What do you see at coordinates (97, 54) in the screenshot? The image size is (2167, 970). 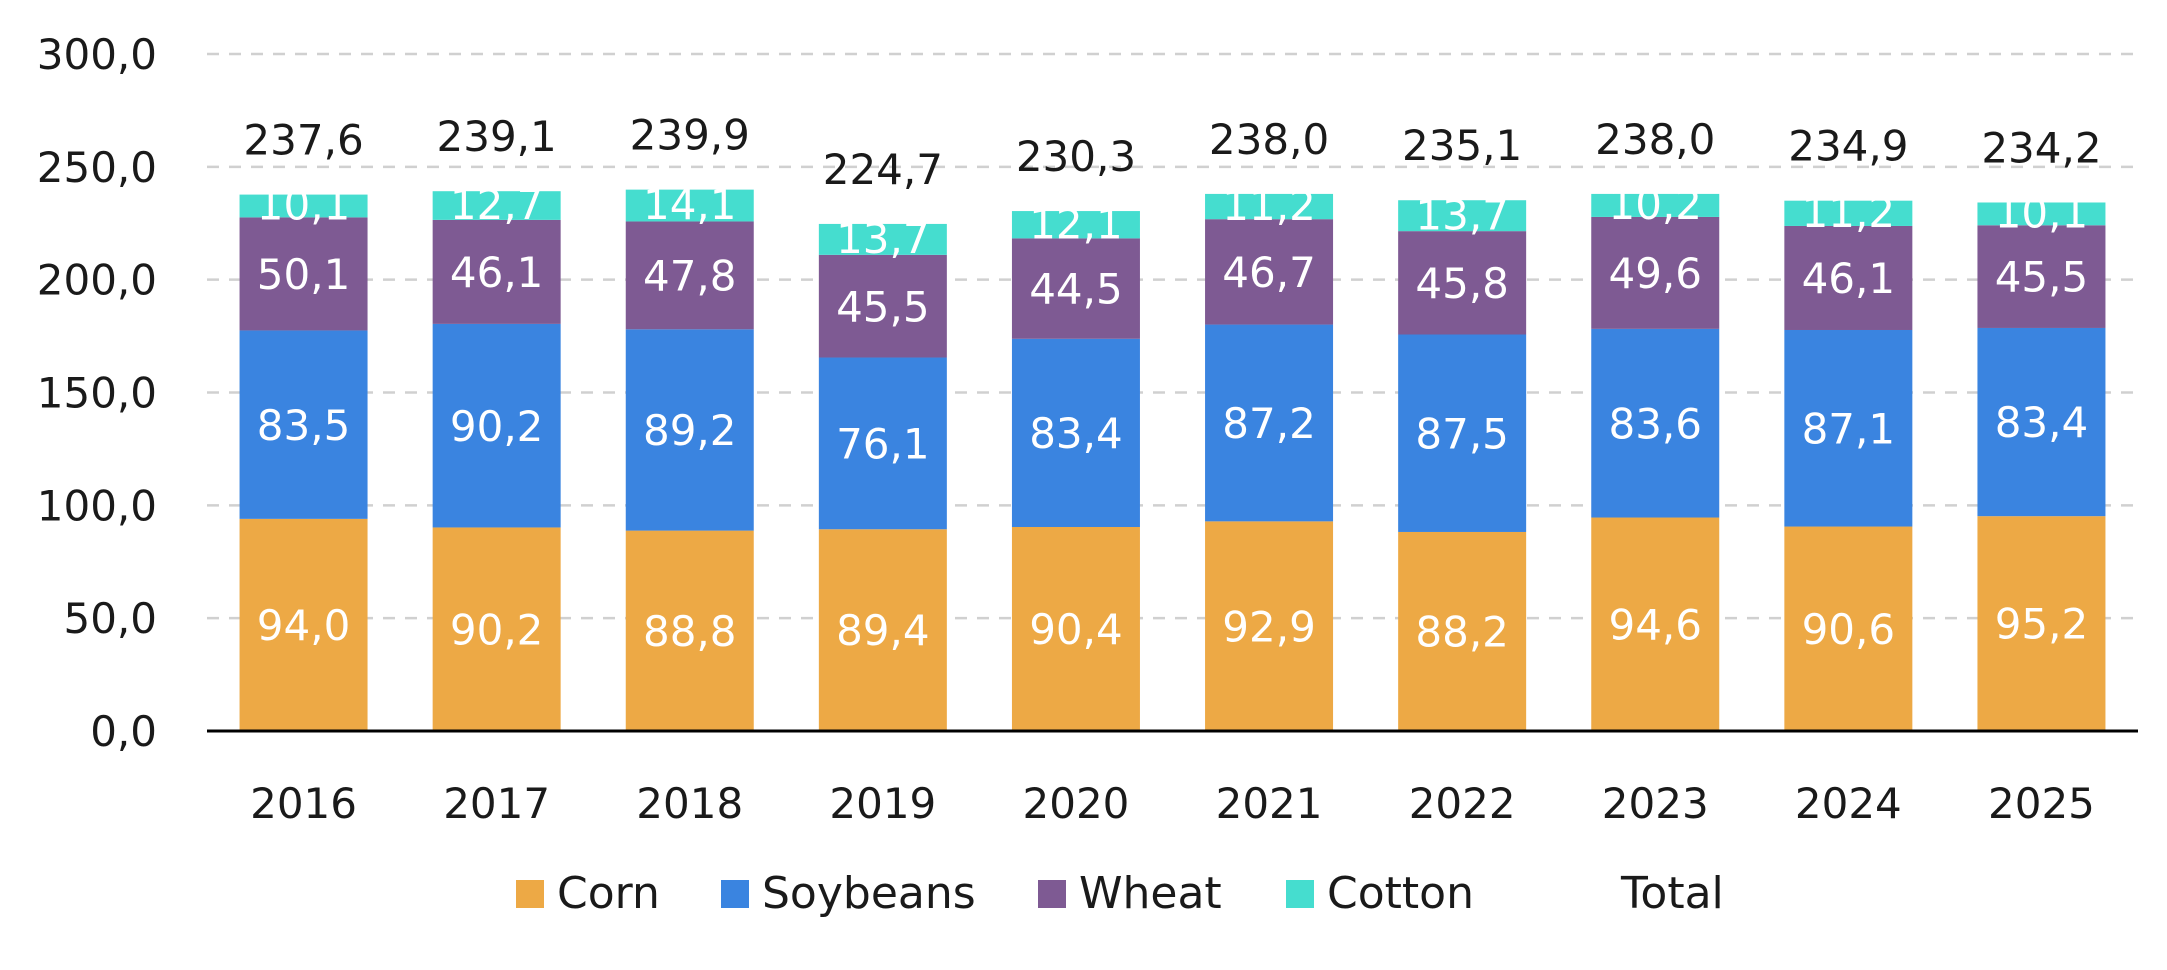 I see `y-tick-label: 300,0` at bounding box center [97, 54].